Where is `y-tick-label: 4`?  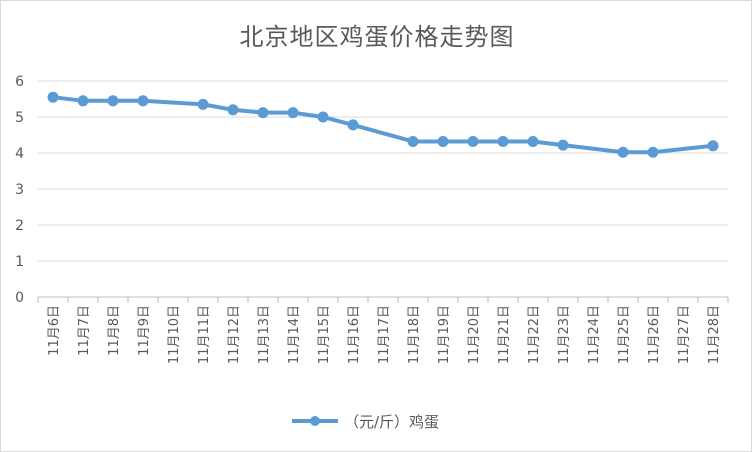
y-tick-label: 4 is located at coordinates (19, 154).